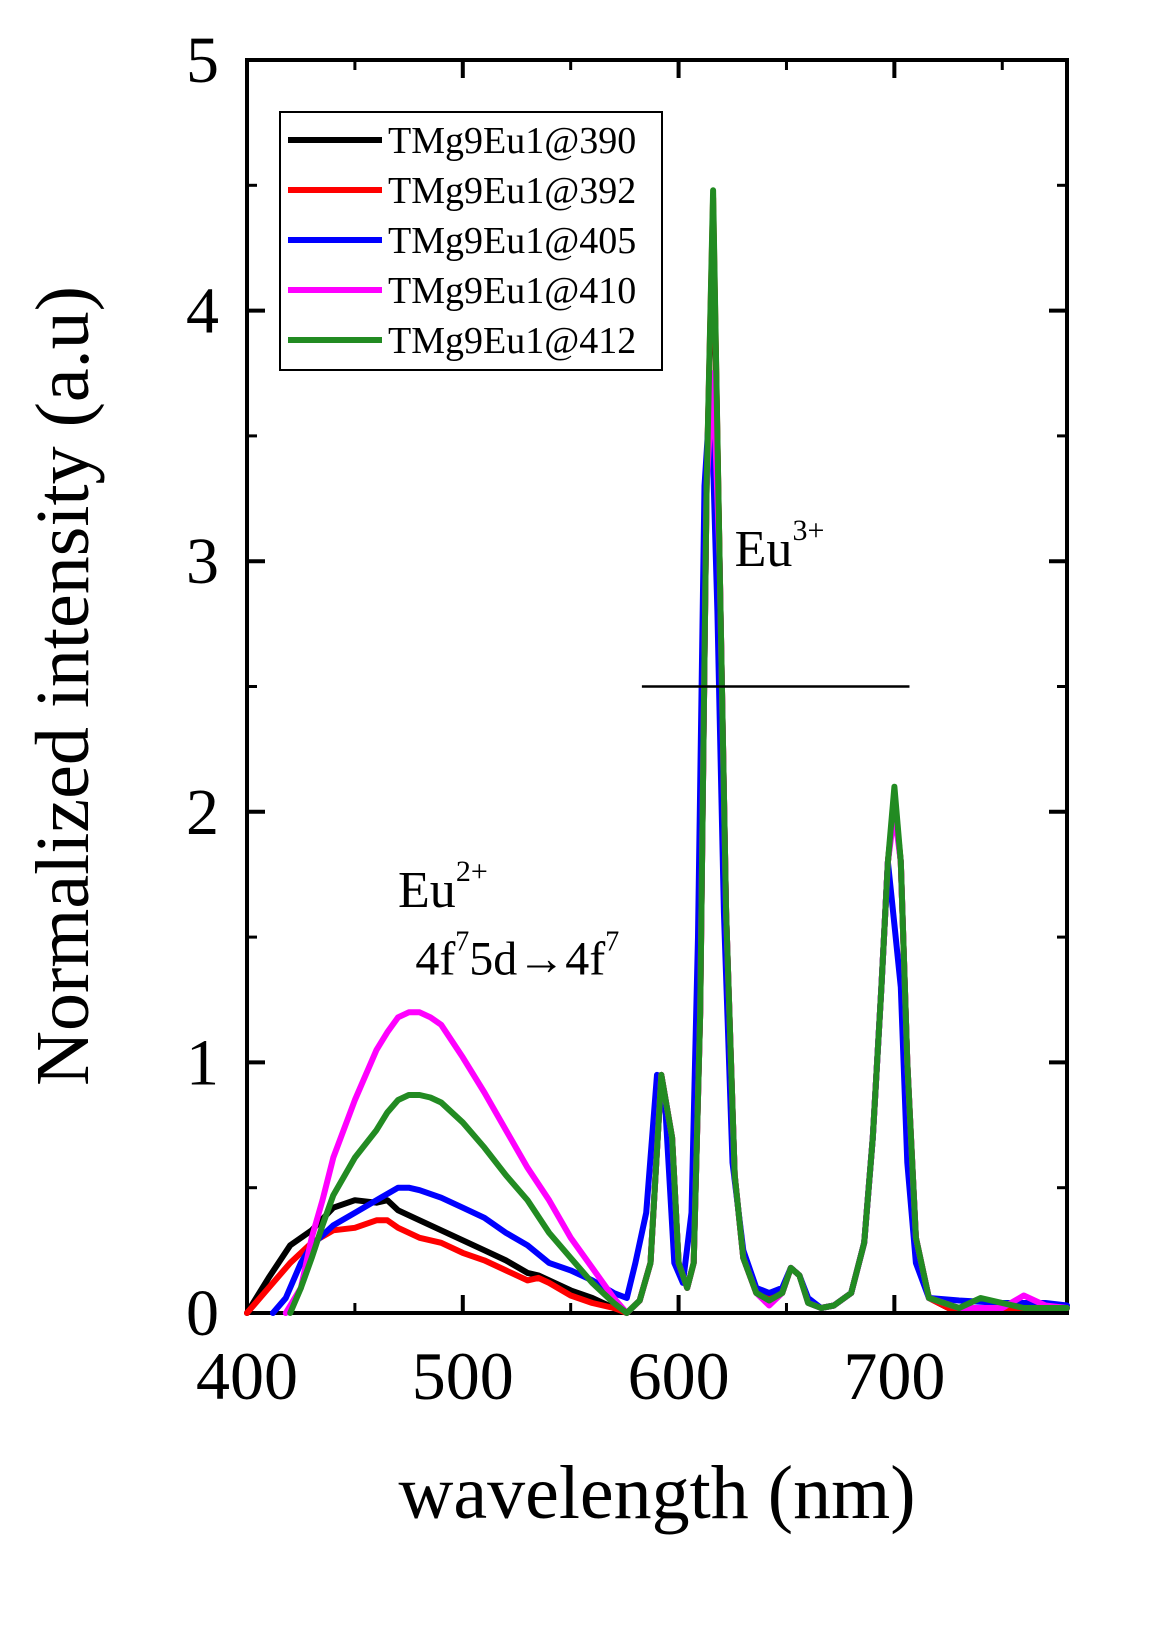 This screenshot has height=1628, width=1150. I want to click on x-tick-label: 700, so click(894, 1376).